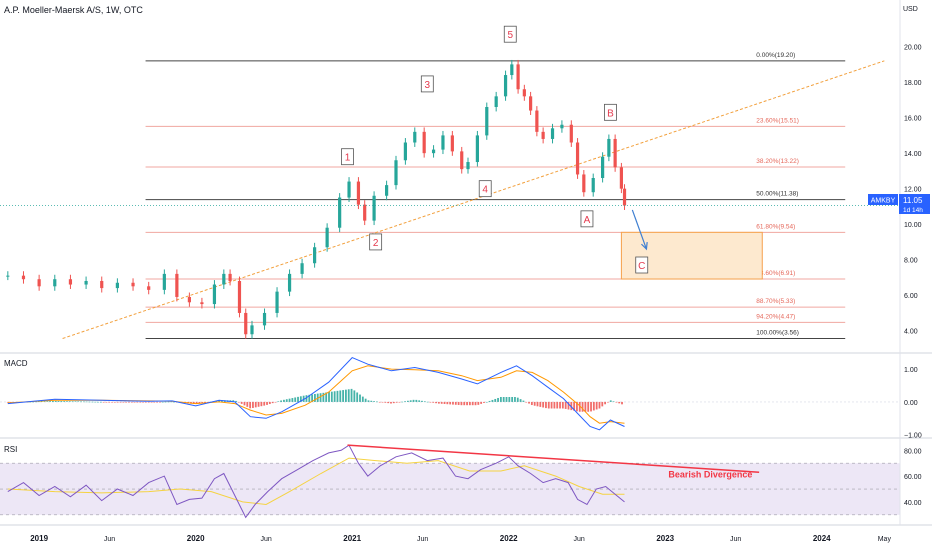  I want to click on fib-level-label: 88.70%(5.33), so click(775, 301).